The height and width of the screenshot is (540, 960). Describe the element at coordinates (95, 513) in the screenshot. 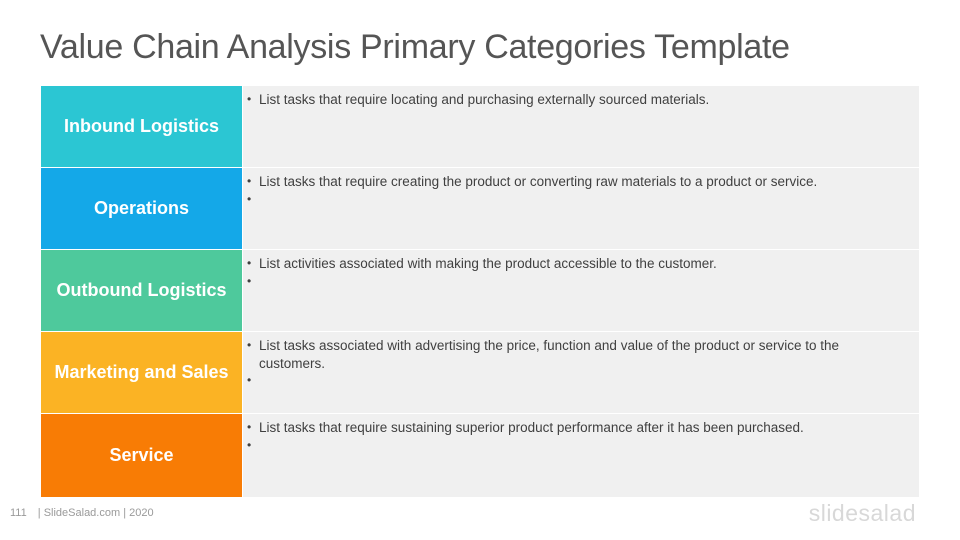

I see `footer-credit: | SlideSalad.com | 2020` at that location.